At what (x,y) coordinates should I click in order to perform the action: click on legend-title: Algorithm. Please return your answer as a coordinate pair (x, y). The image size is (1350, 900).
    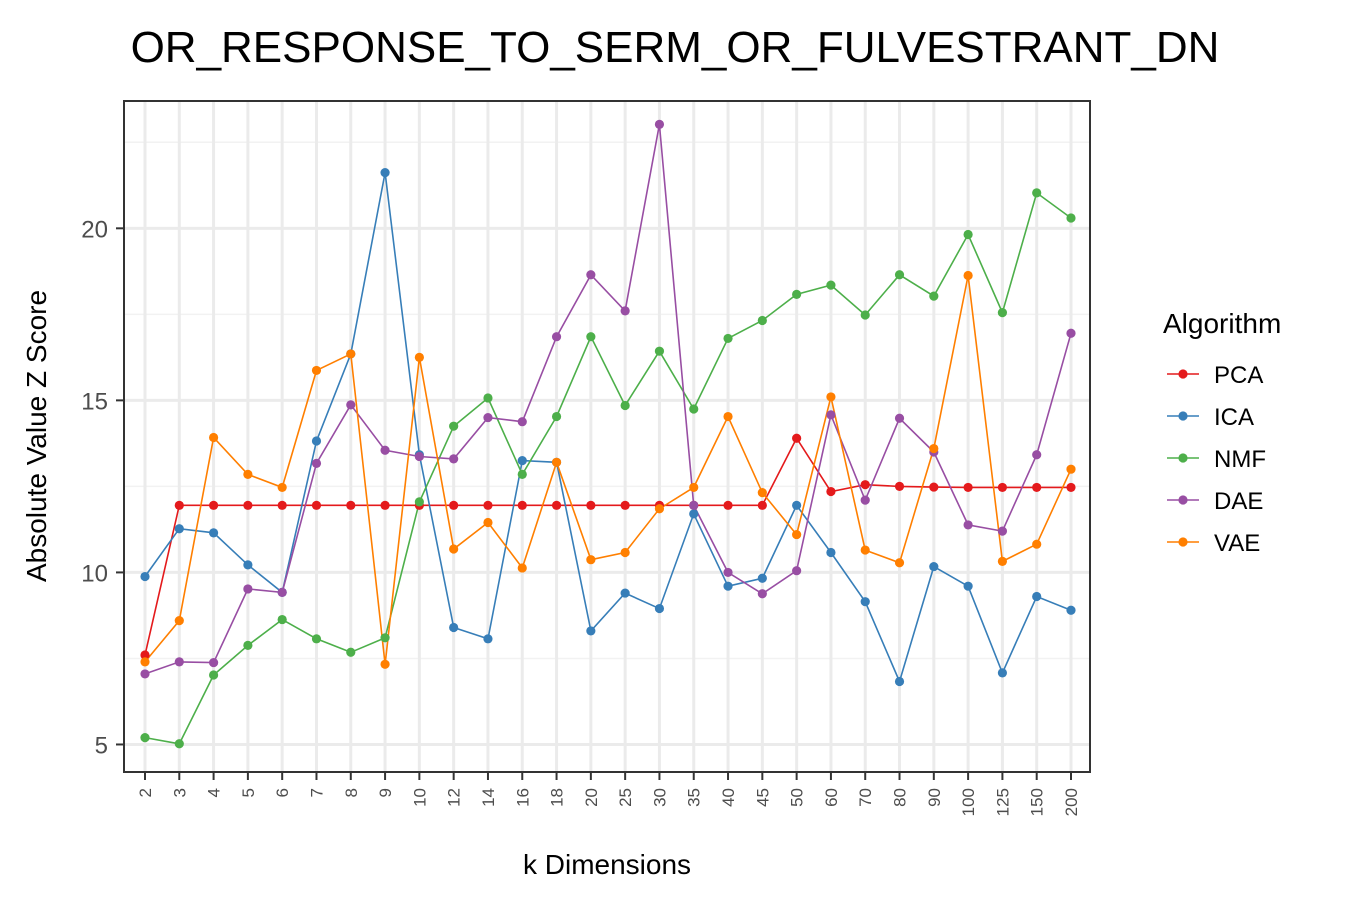
    Looking at the image, I should click on (1222, 323).